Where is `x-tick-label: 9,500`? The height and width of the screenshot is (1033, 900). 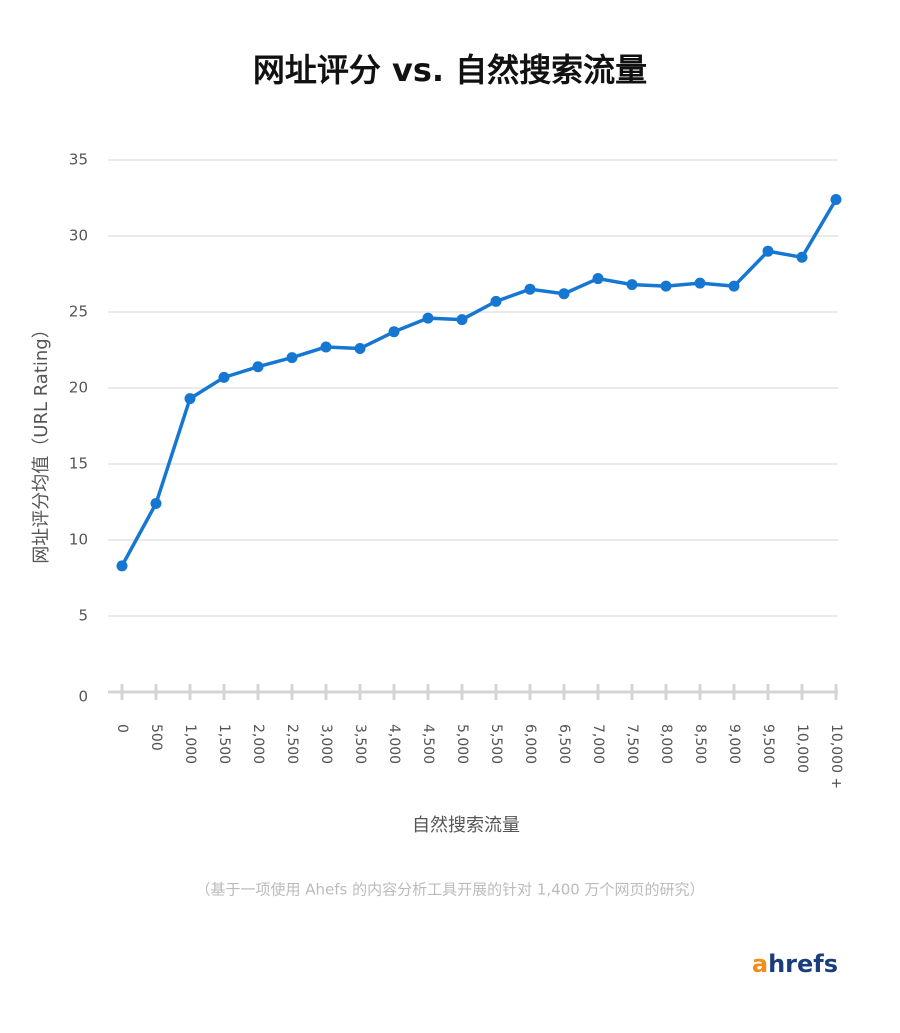 x-tick-label: 9,500 is located at coordinates (768, 744).